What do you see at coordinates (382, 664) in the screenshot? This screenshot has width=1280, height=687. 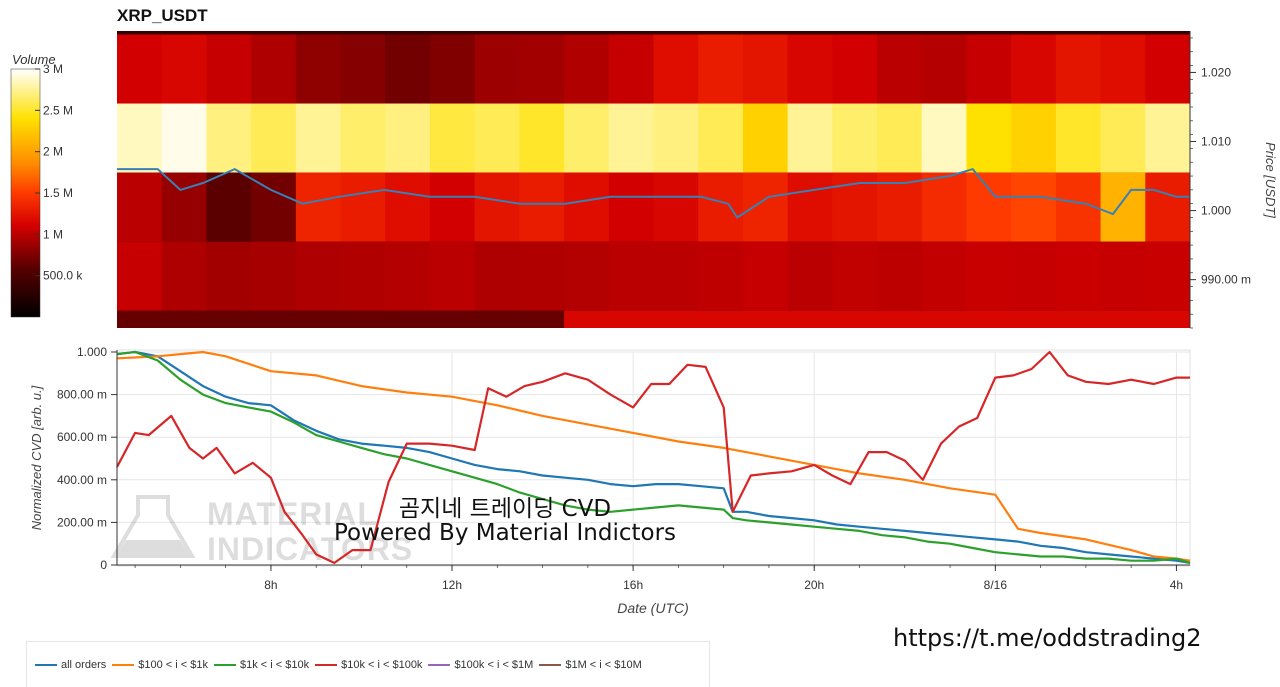 I see `legend-label: $10k < i < $100k` at bounding box center [382, 664].